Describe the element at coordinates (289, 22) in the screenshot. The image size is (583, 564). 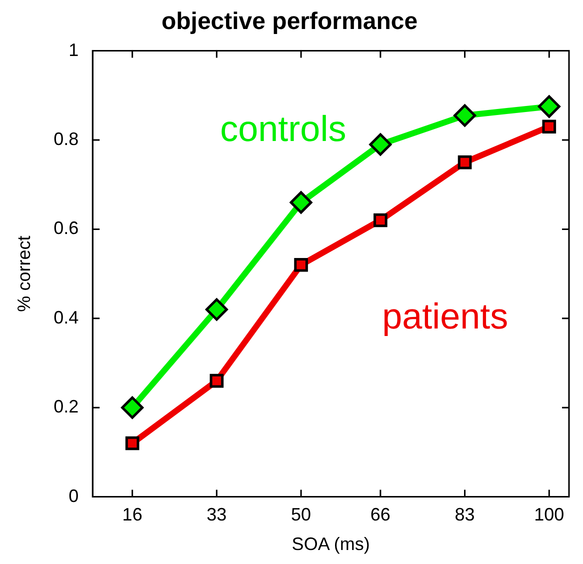
I see `chart-title: objective performance` at that location.